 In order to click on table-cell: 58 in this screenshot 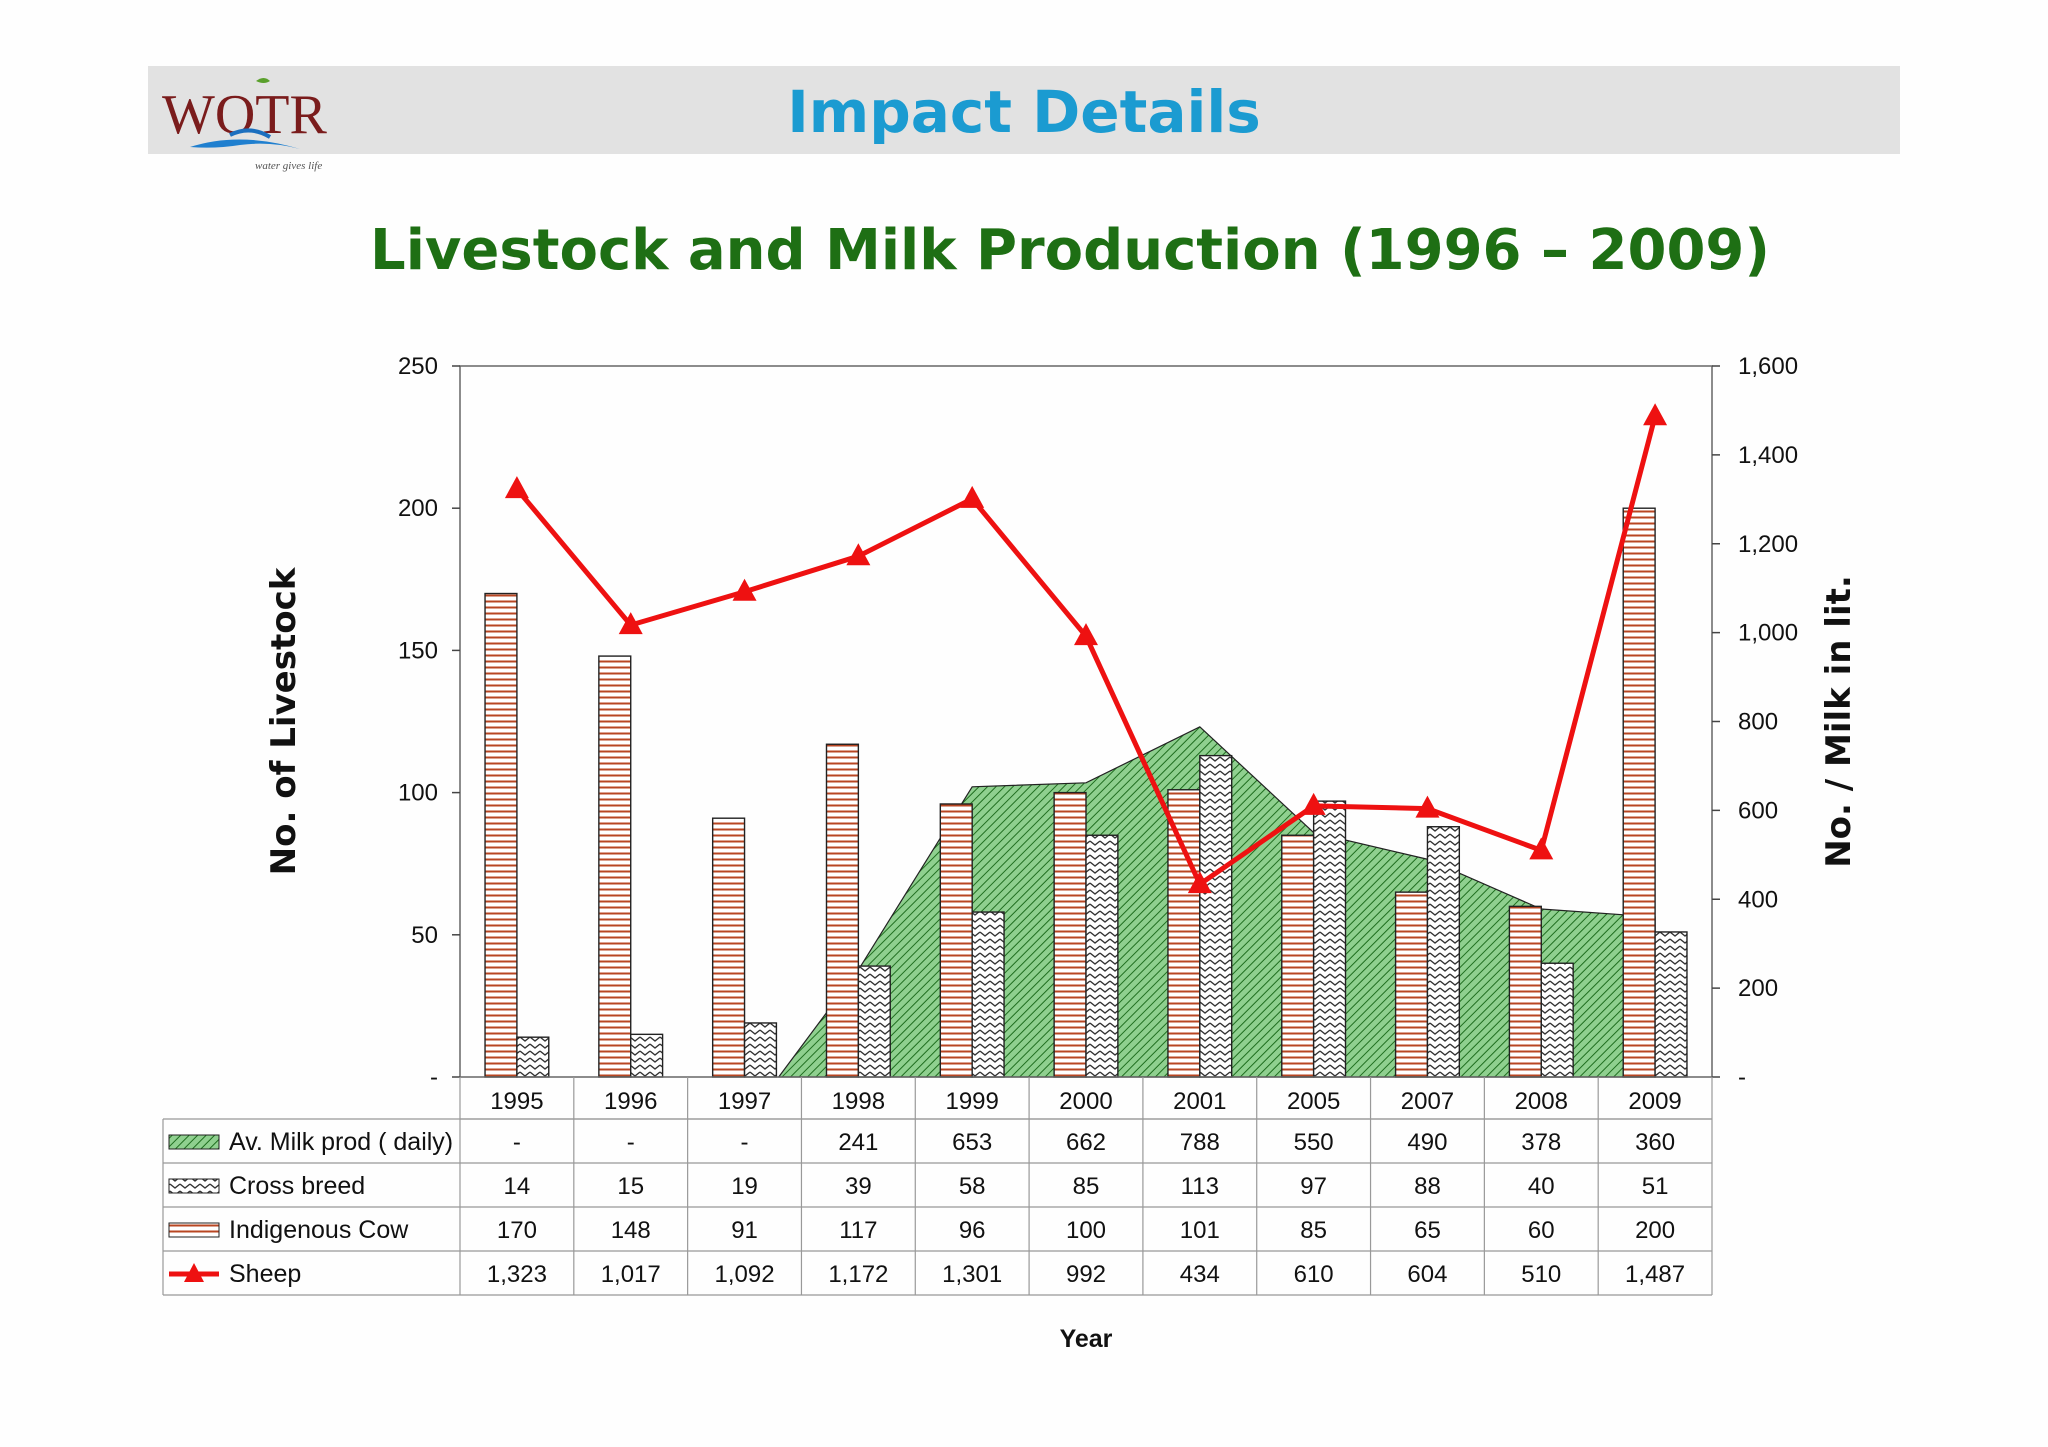, I will do `click(972, 1186)`.